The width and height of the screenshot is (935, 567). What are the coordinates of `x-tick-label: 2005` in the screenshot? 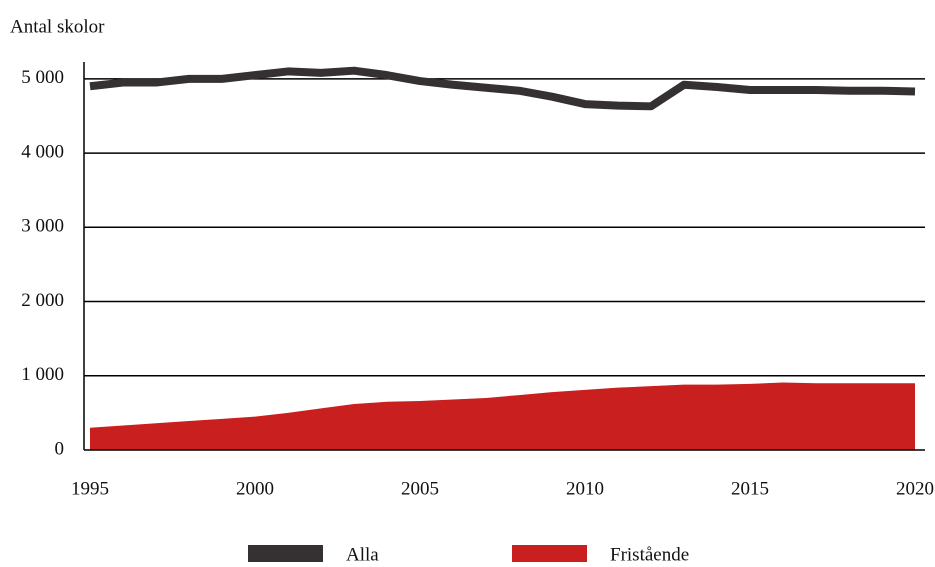 It's located at (420, 488).